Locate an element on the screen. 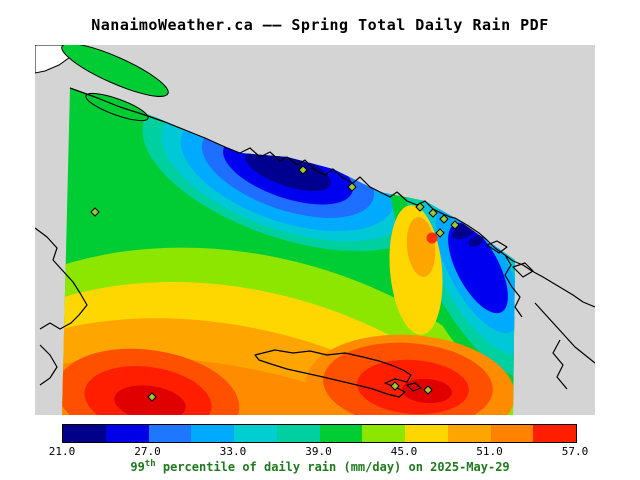 The width and height of the screenshot is (640, 480). tick-label: 21.0 is located at coordinates (62, 451).